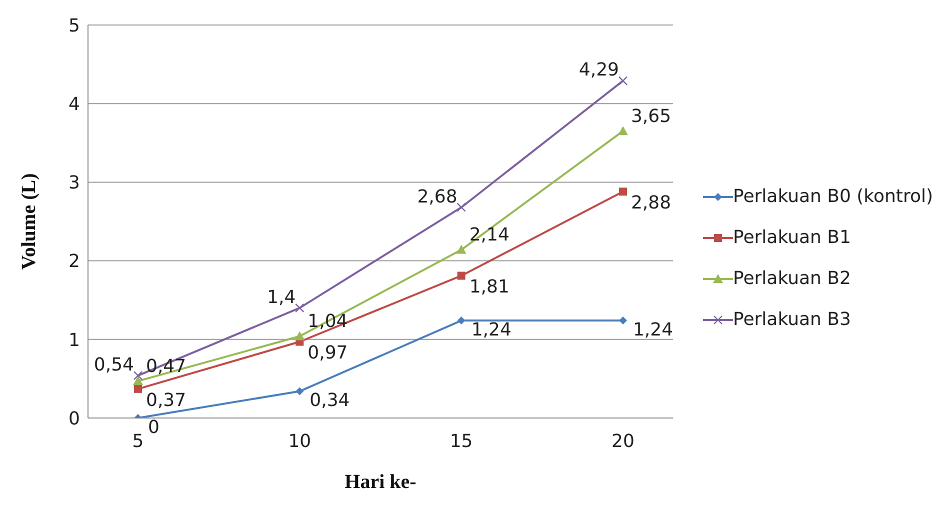 The height and width of the screenshot is (516, 951). What do you see at coordinates (74, 104) in the screenshot?
I see `y-tick-label: 4` at bounding box center [74, 104].